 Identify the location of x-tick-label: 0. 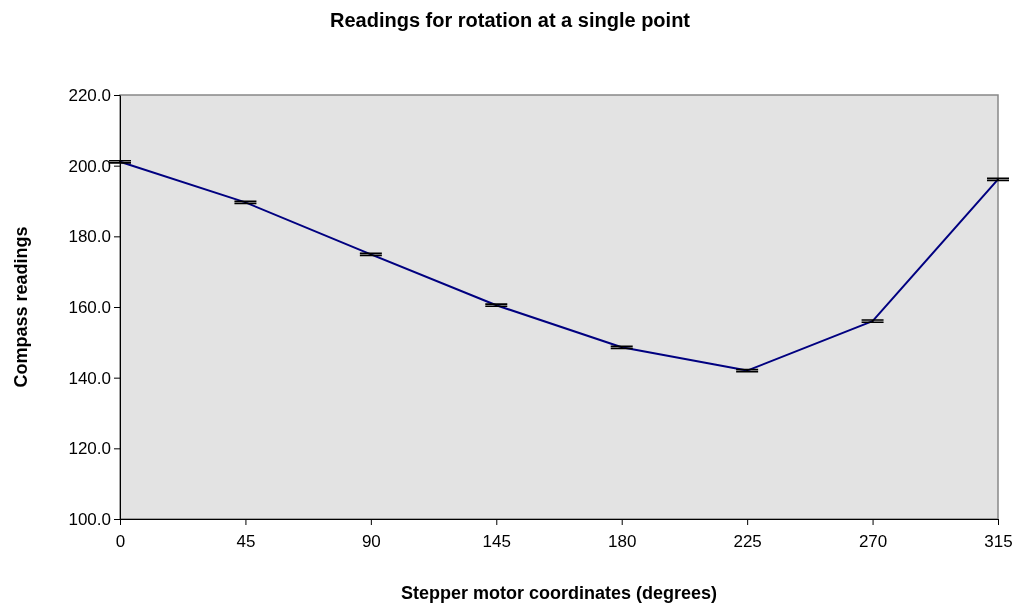
(120, 541).